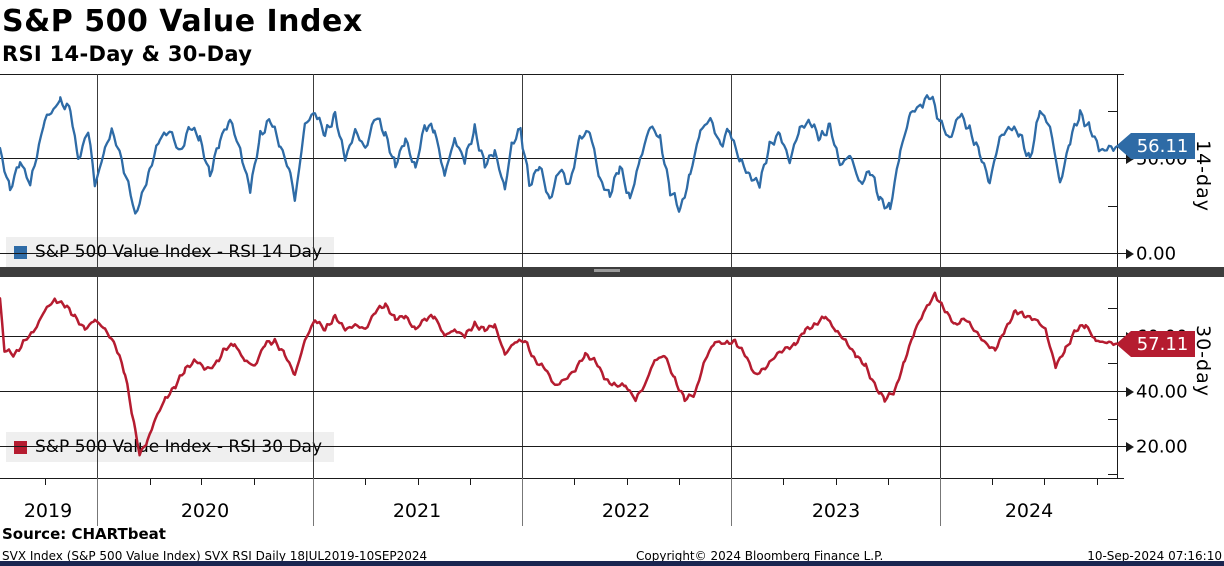 The width and height of the screenshot is (1224, 566). I want to click on legend-rsi-14-day: S&P 500 Value Index - RSI 14 Day, so click(170, 252).